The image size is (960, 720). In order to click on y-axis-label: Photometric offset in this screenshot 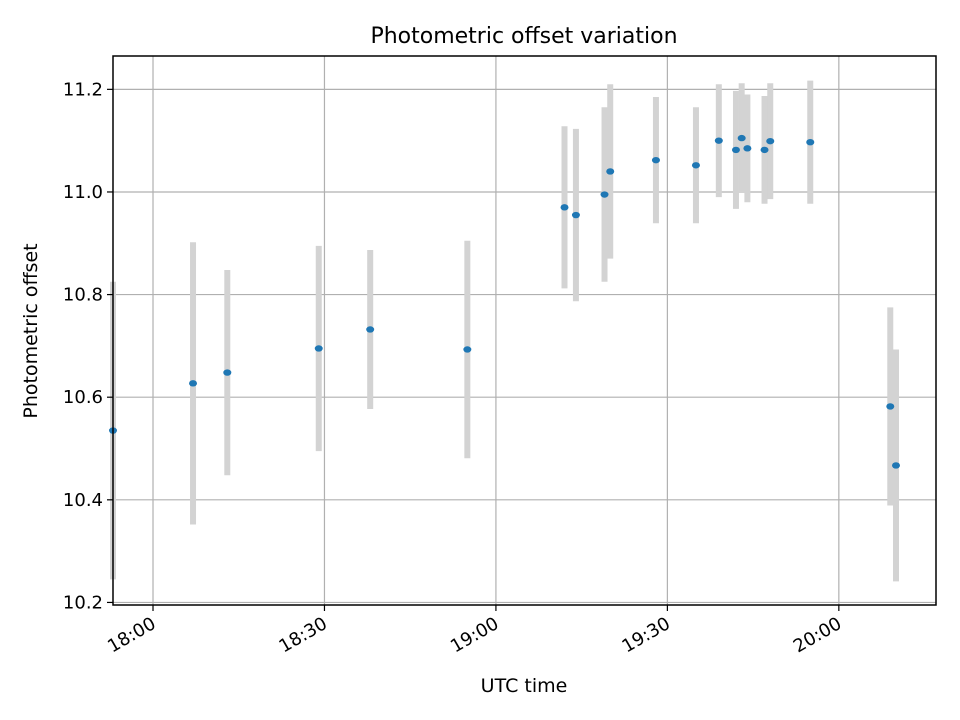, I will do `click(31, 330)`.